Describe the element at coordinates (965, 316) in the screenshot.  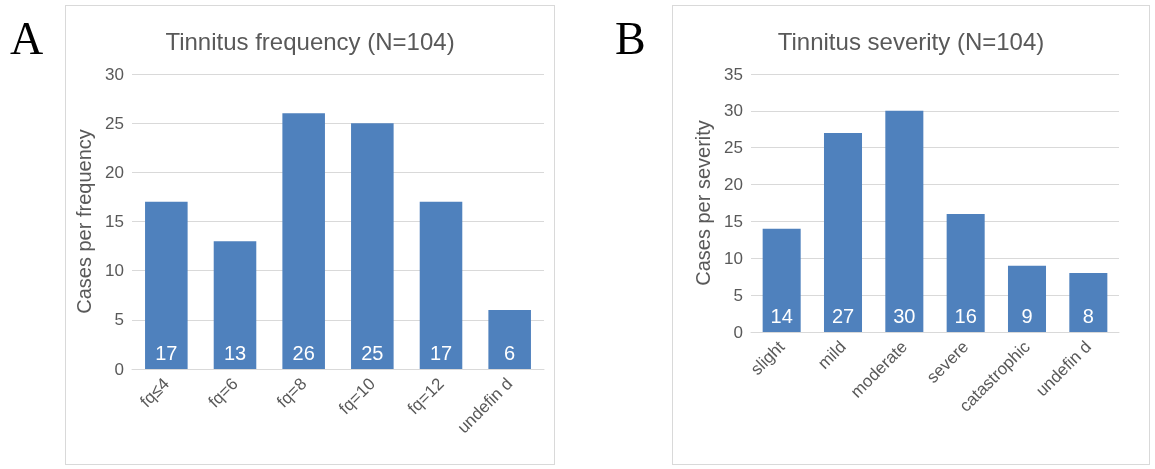
I see `data-label: 16` at that location.